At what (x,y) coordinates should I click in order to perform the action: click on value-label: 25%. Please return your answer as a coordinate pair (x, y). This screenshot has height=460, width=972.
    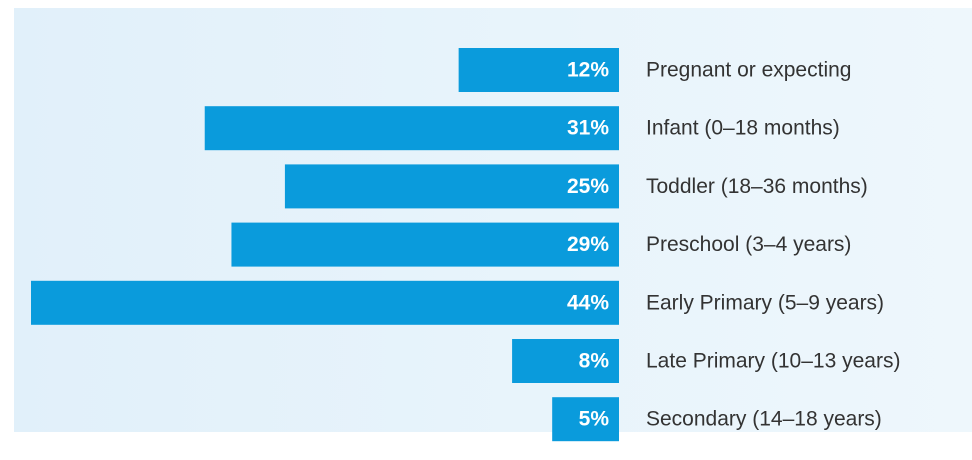
    Looking at the image, I should click on (588, 186).